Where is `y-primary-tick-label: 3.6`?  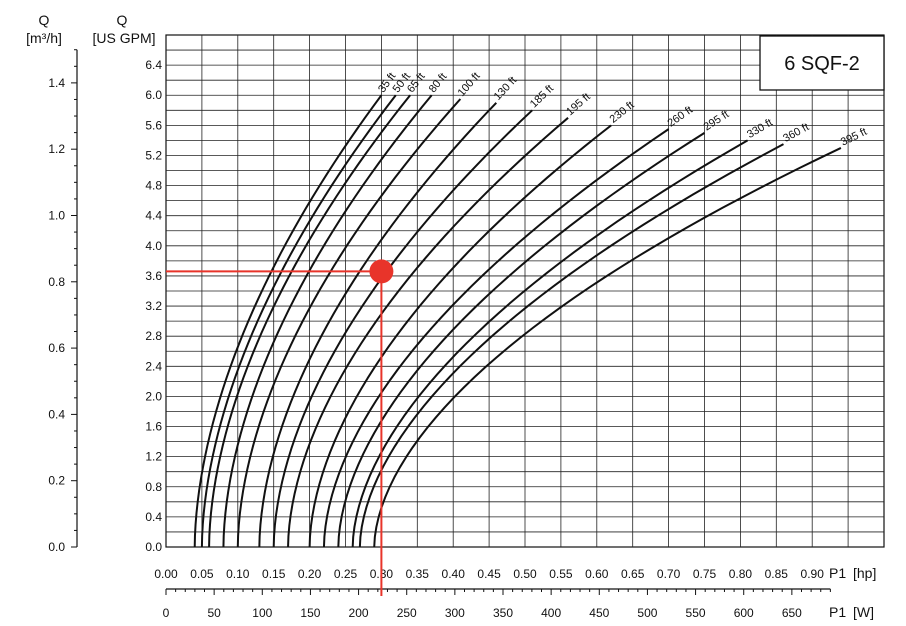 y-primary-tick-label: 3.6 is located at coordinates (153, 276).